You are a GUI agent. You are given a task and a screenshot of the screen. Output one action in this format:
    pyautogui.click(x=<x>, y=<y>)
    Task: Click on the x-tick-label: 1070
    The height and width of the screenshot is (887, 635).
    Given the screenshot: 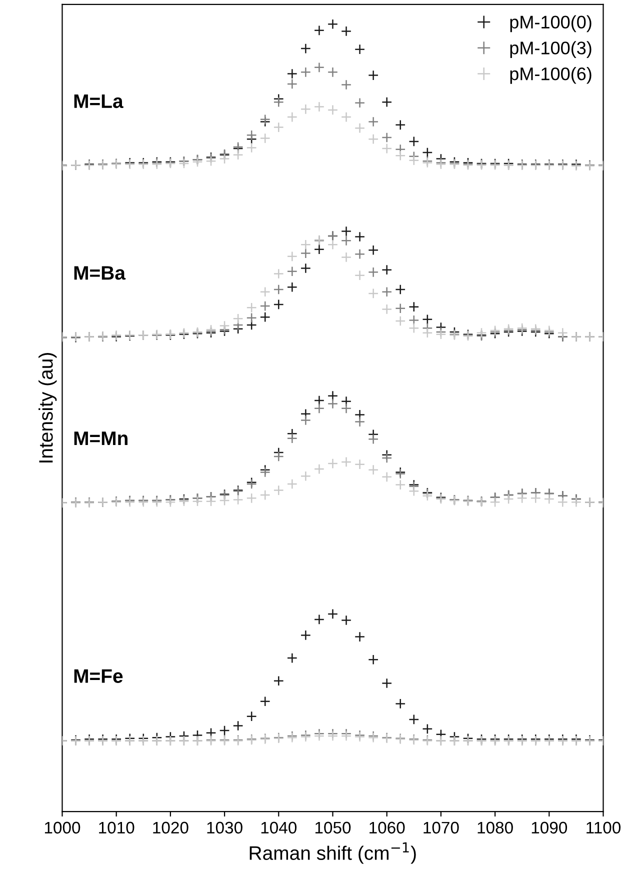 What is the action you would take?
    pyautogui.click(x=441, y=828)
    